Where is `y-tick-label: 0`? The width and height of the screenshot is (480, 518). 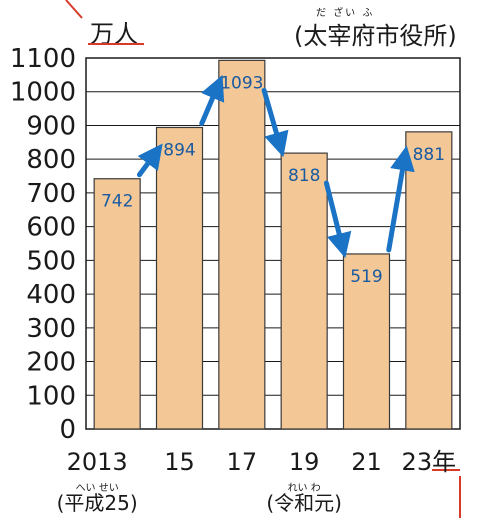 y-tick-label: 0 is located at coordinates (67, 430).